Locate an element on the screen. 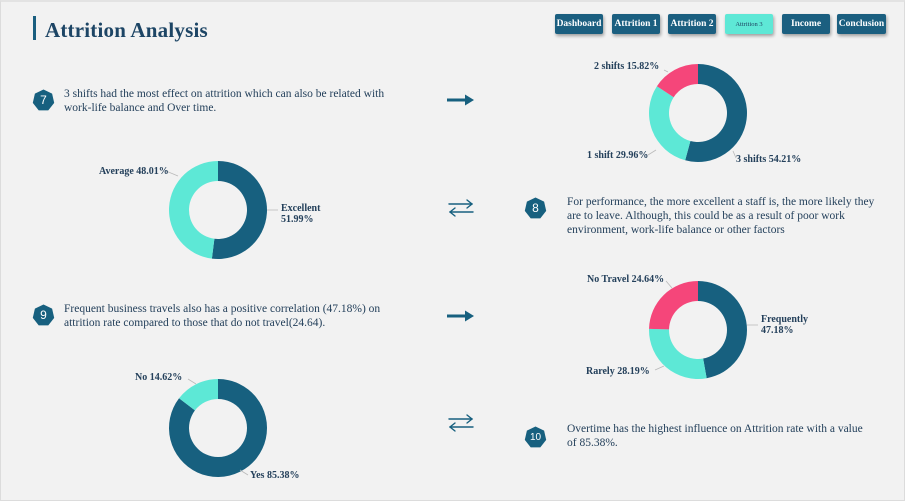 The width and height of the screenshot is (905, 501). nav-button-attrition-2: Attrition 2 is located at coordinates (692, 24).